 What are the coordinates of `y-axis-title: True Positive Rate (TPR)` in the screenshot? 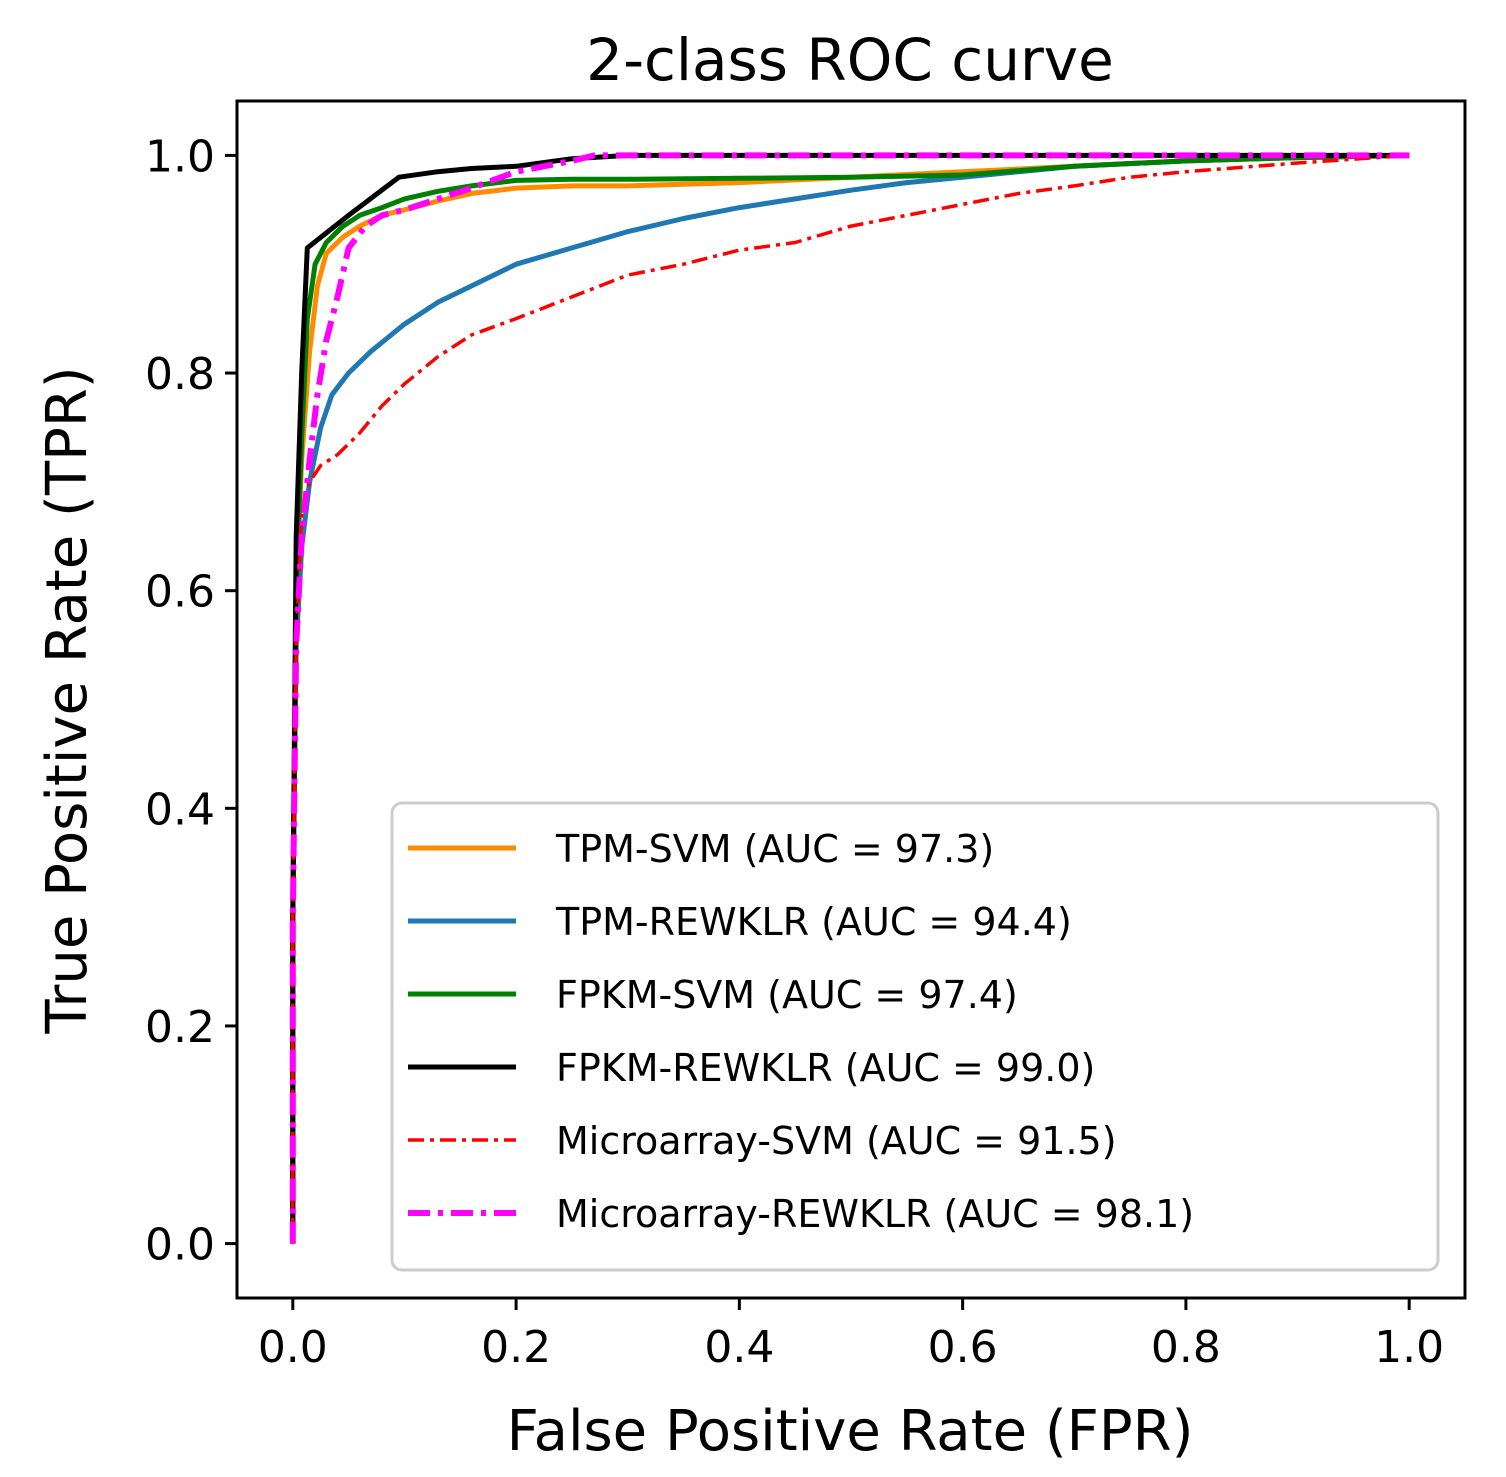 It's located at (67, 700).